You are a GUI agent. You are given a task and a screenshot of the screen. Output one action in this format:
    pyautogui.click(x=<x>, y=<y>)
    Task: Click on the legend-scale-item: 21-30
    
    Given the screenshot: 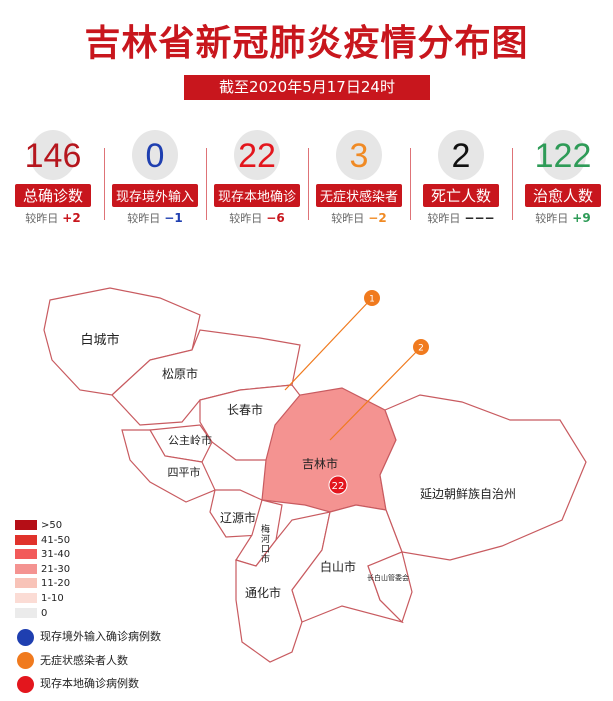 What is the action you would take?
    pyautogui.click(x=43, y=569)
    